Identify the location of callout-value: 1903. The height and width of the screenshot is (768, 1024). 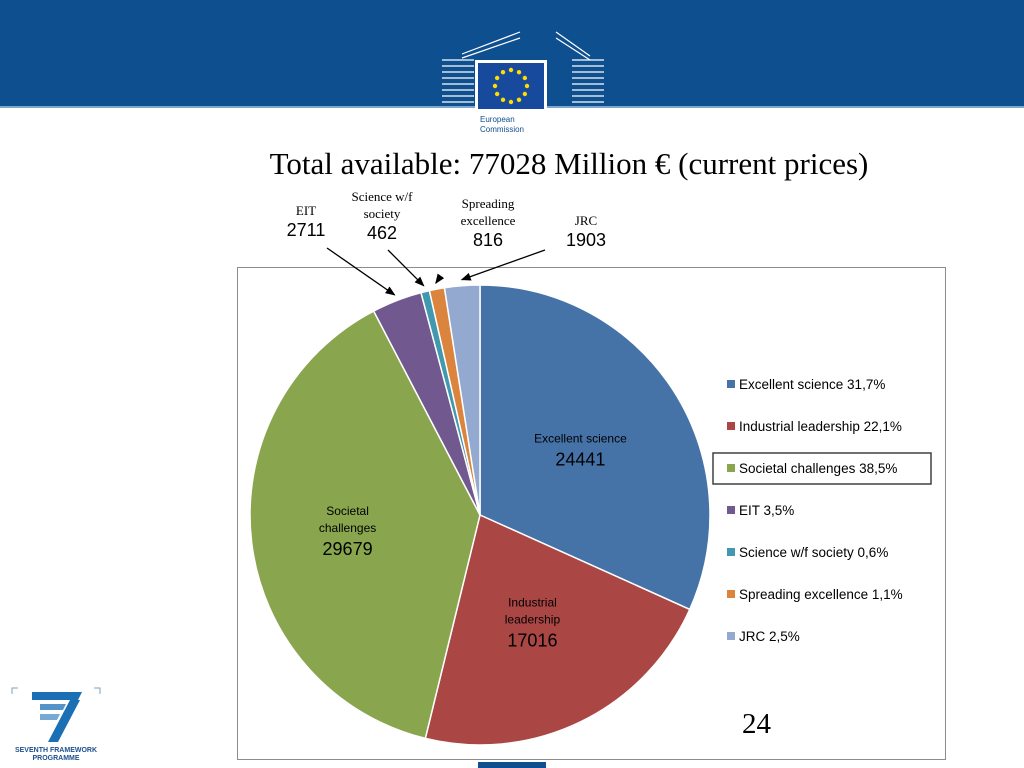
(586, 240).